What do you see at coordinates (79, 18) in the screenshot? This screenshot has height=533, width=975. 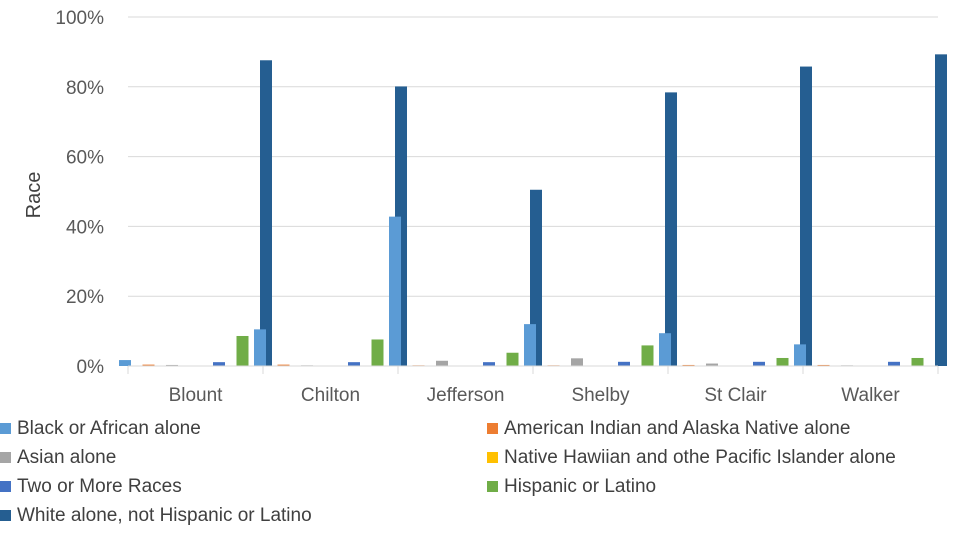 I see `y-tick-label: 100%` at bounding box center [79, 18].